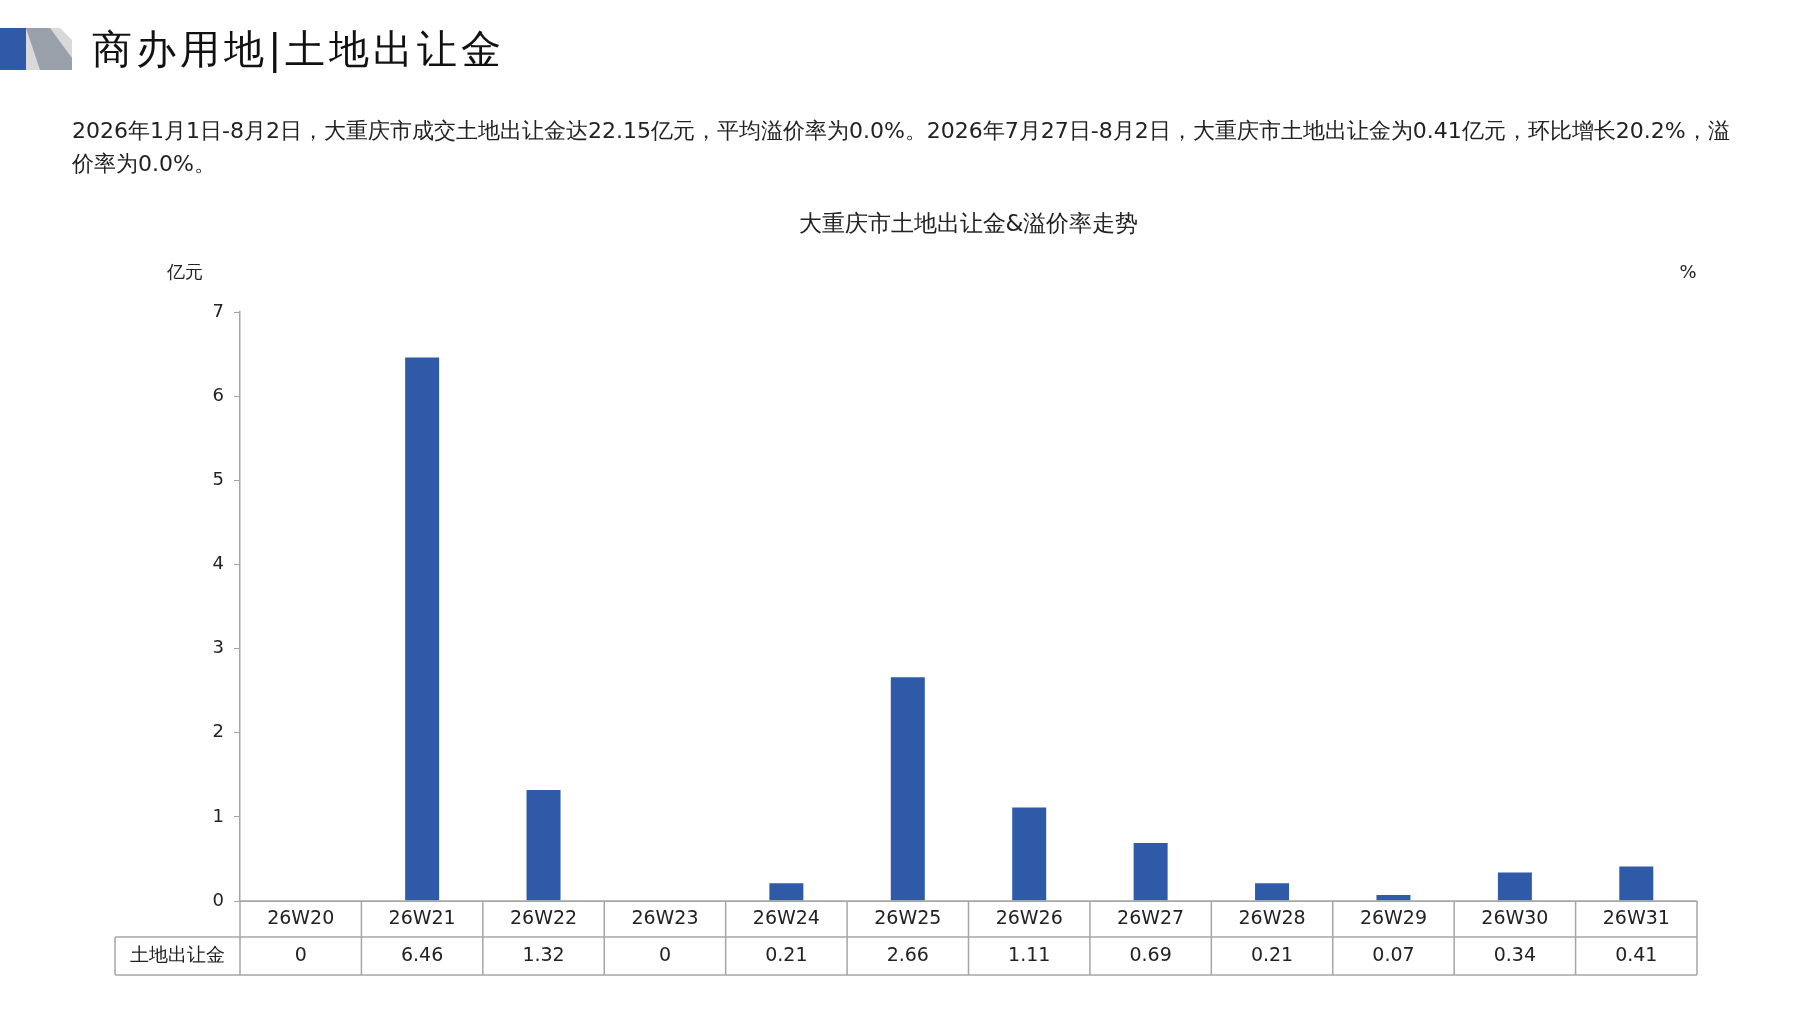 The width and height of the screenshot is (1797, 1010). Describe the element at coordinates (665, 916) in the screenshot. I see `x-tick-label: 26W23` at that location.